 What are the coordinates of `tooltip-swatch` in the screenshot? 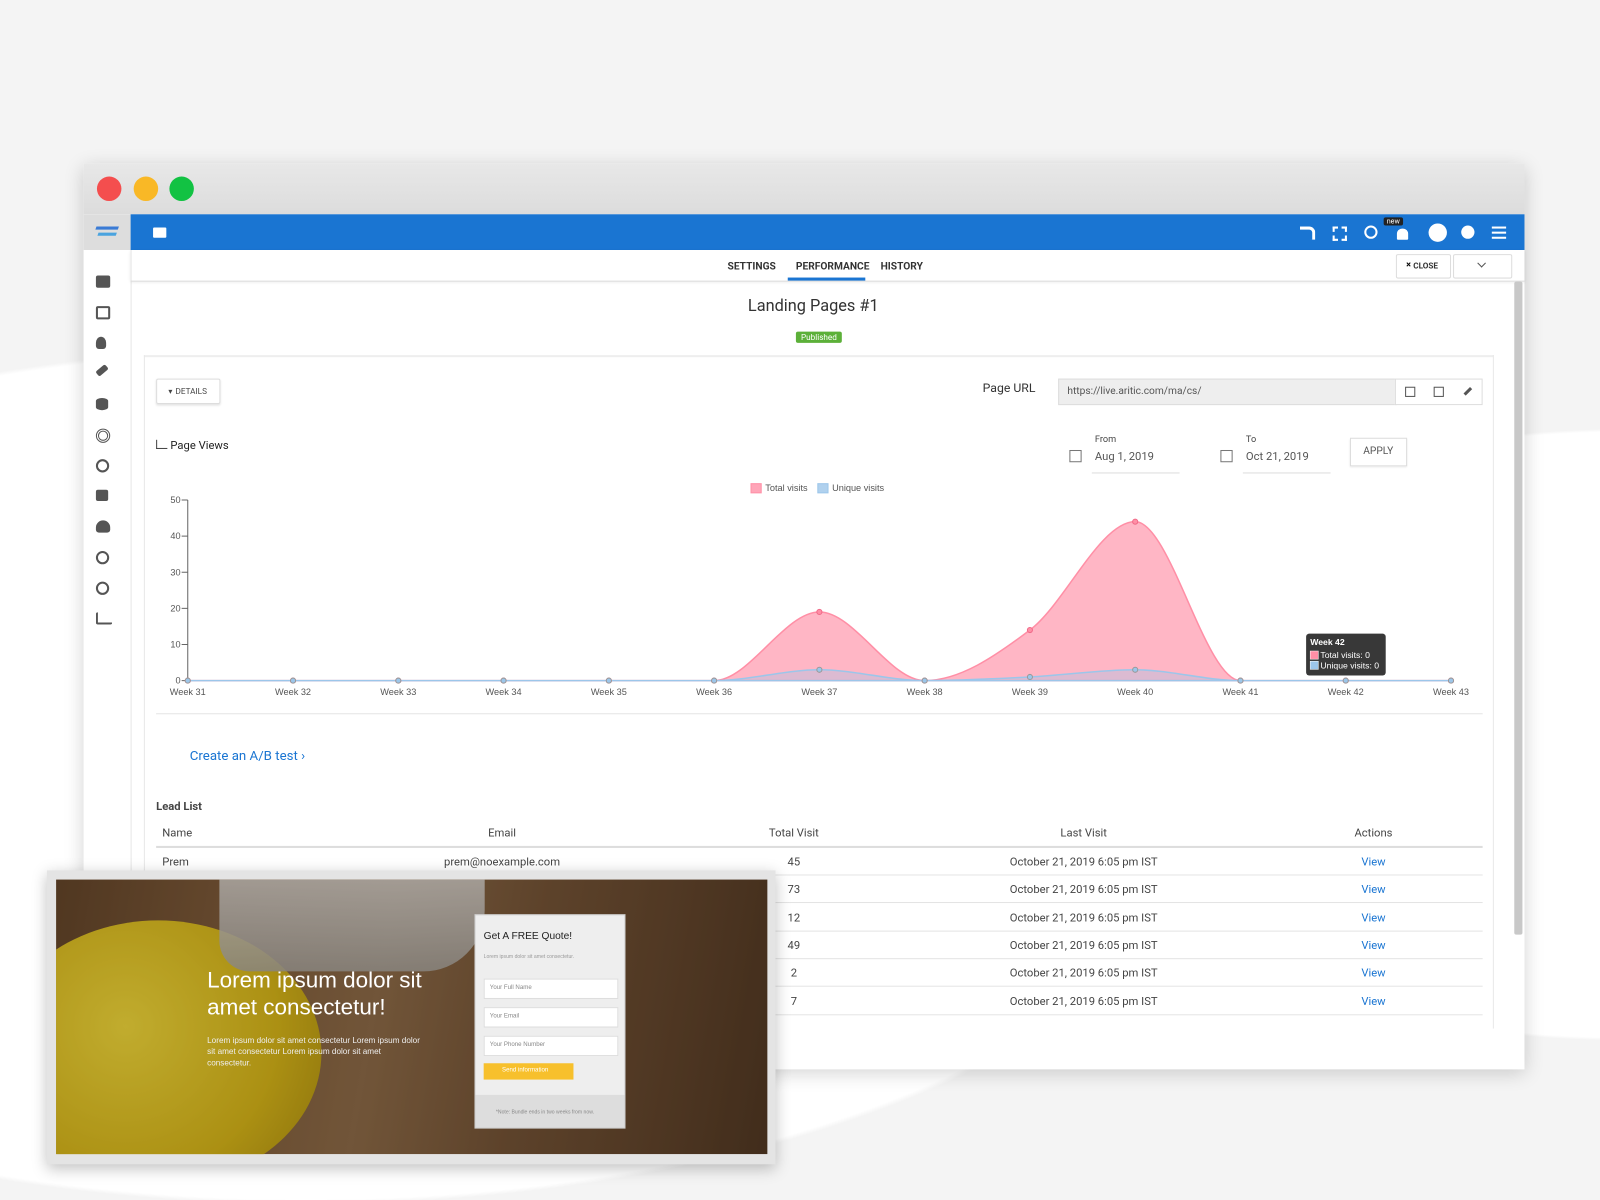 It's located at (1314, 665).